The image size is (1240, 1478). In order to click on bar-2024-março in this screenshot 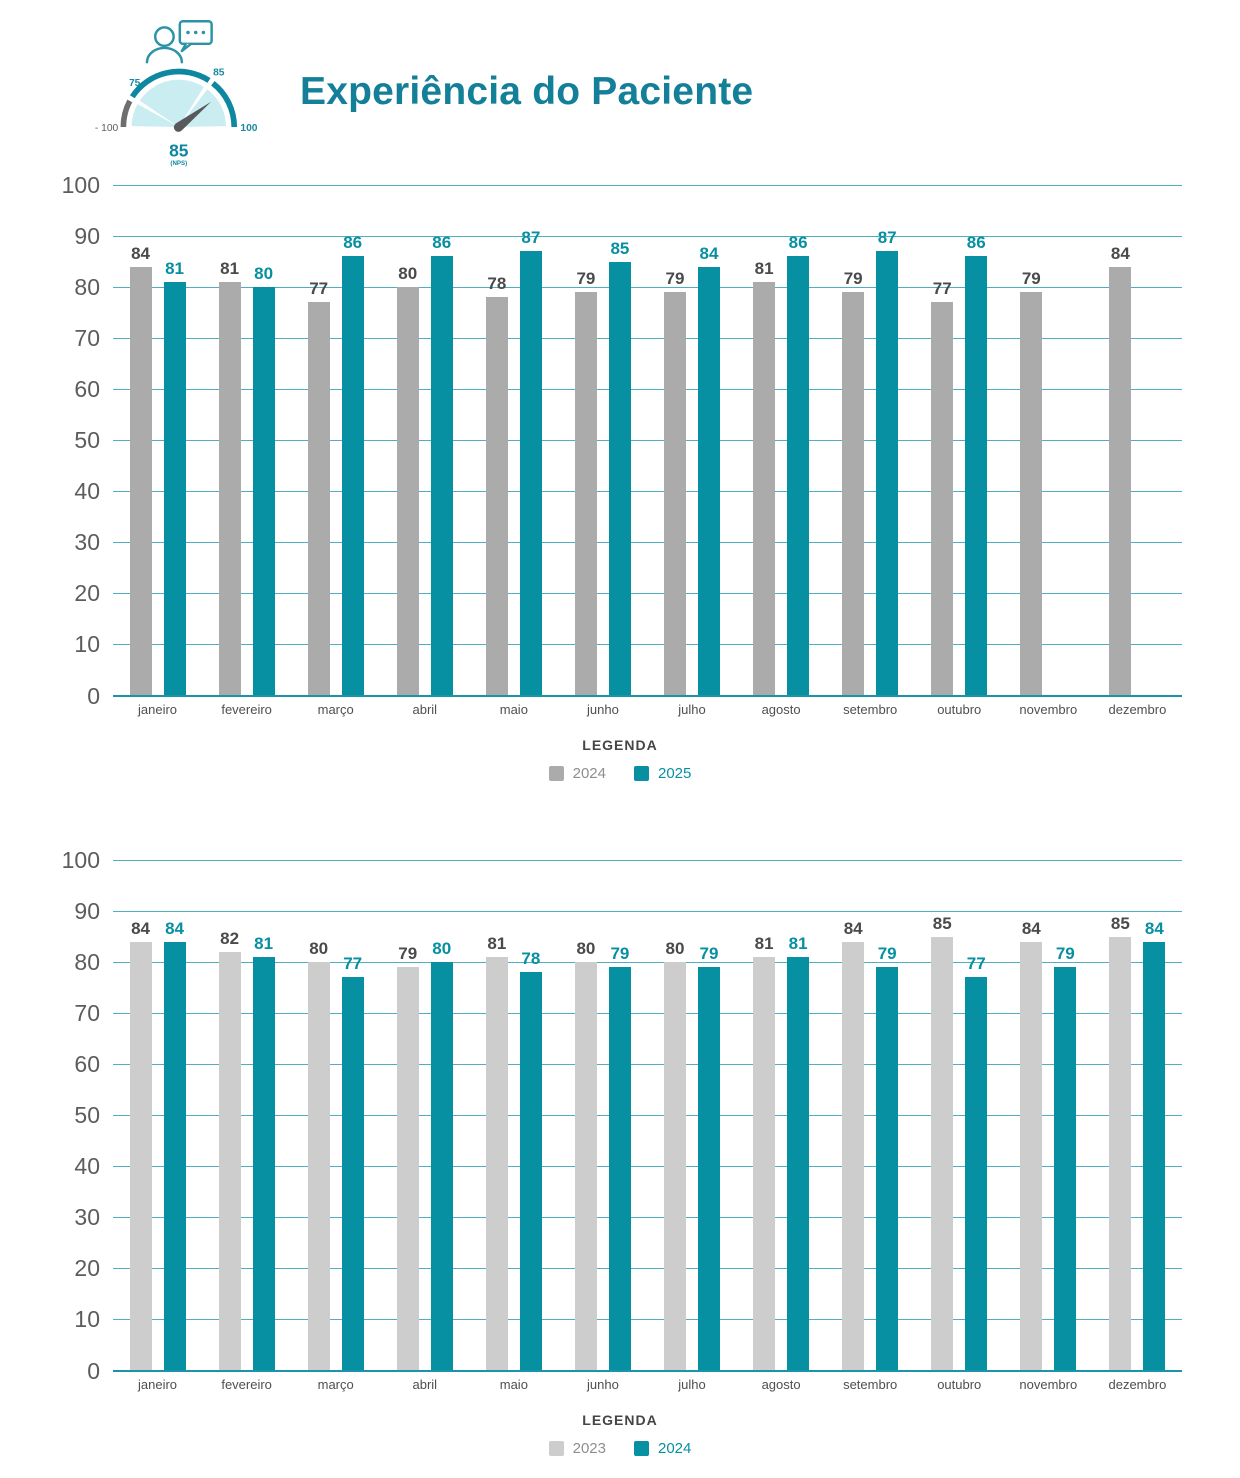, I will do `click(352, 1173)`.